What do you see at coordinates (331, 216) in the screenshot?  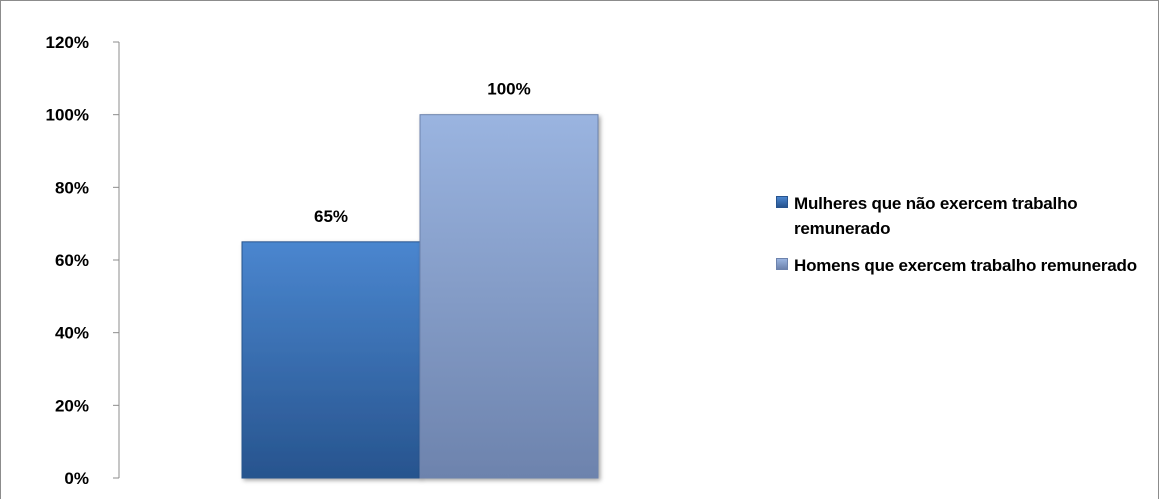 I see `data-label-mulheres: 65%` at bounding box center [331, 216].